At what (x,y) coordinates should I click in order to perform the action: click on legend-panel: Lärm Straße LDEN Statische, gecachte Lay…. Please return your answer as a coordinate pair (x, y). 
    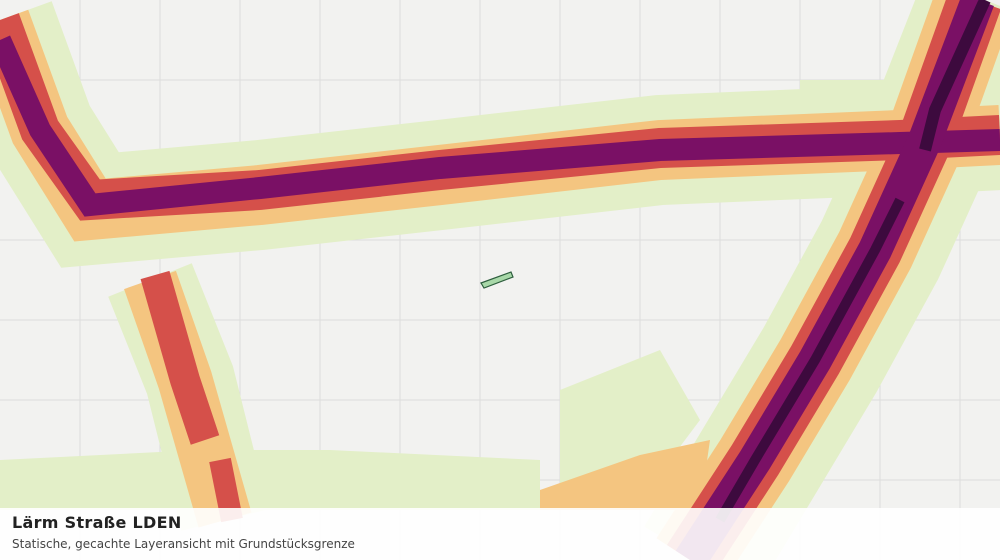
    Looking at the image, I should click on (500, 534).